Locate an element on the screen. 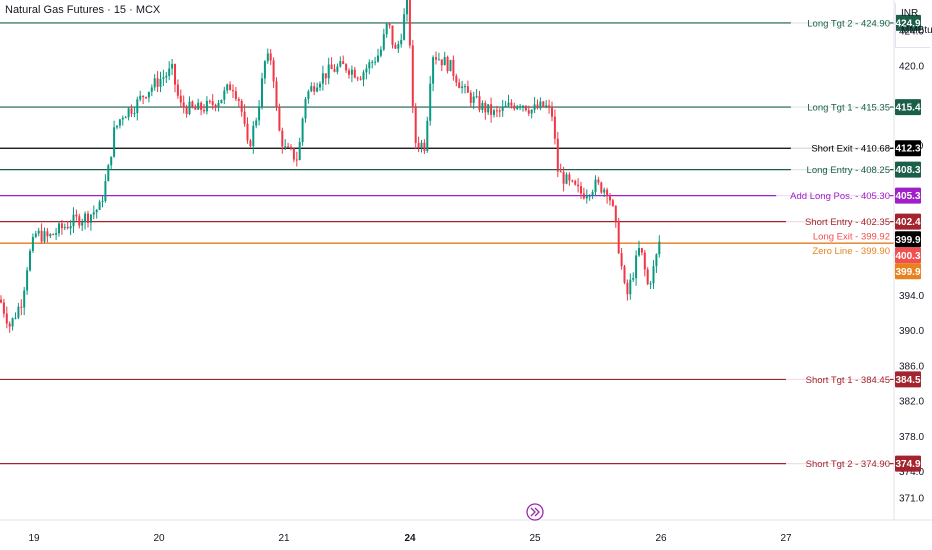 This screenshot has height=550, width=932. price-tag-label-10: 374.9 is located at coordinates (907, 464).